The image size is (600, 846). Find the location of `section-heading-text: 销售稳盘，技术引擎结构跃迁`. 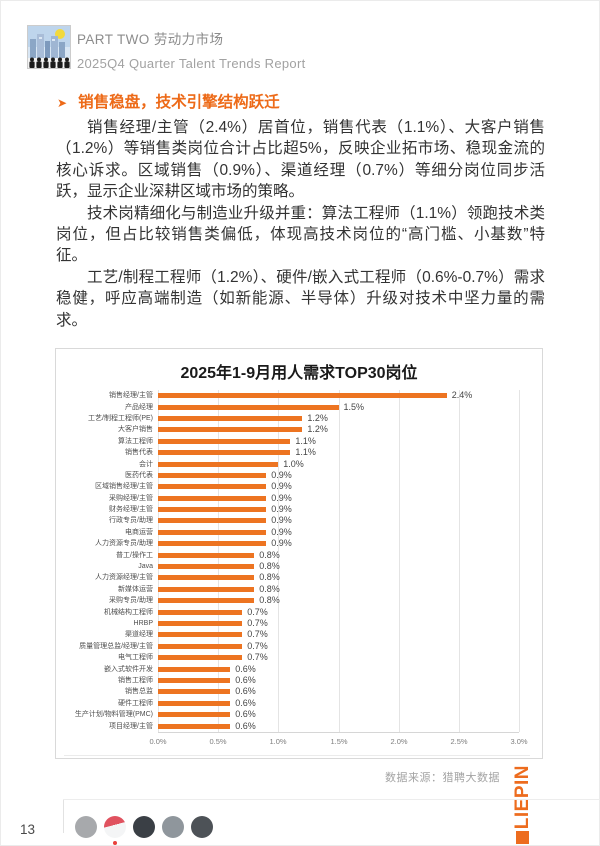

section-heading-text: 销售稳盘，技术引擎结构跃迁 is located at coordinates (179, 102).